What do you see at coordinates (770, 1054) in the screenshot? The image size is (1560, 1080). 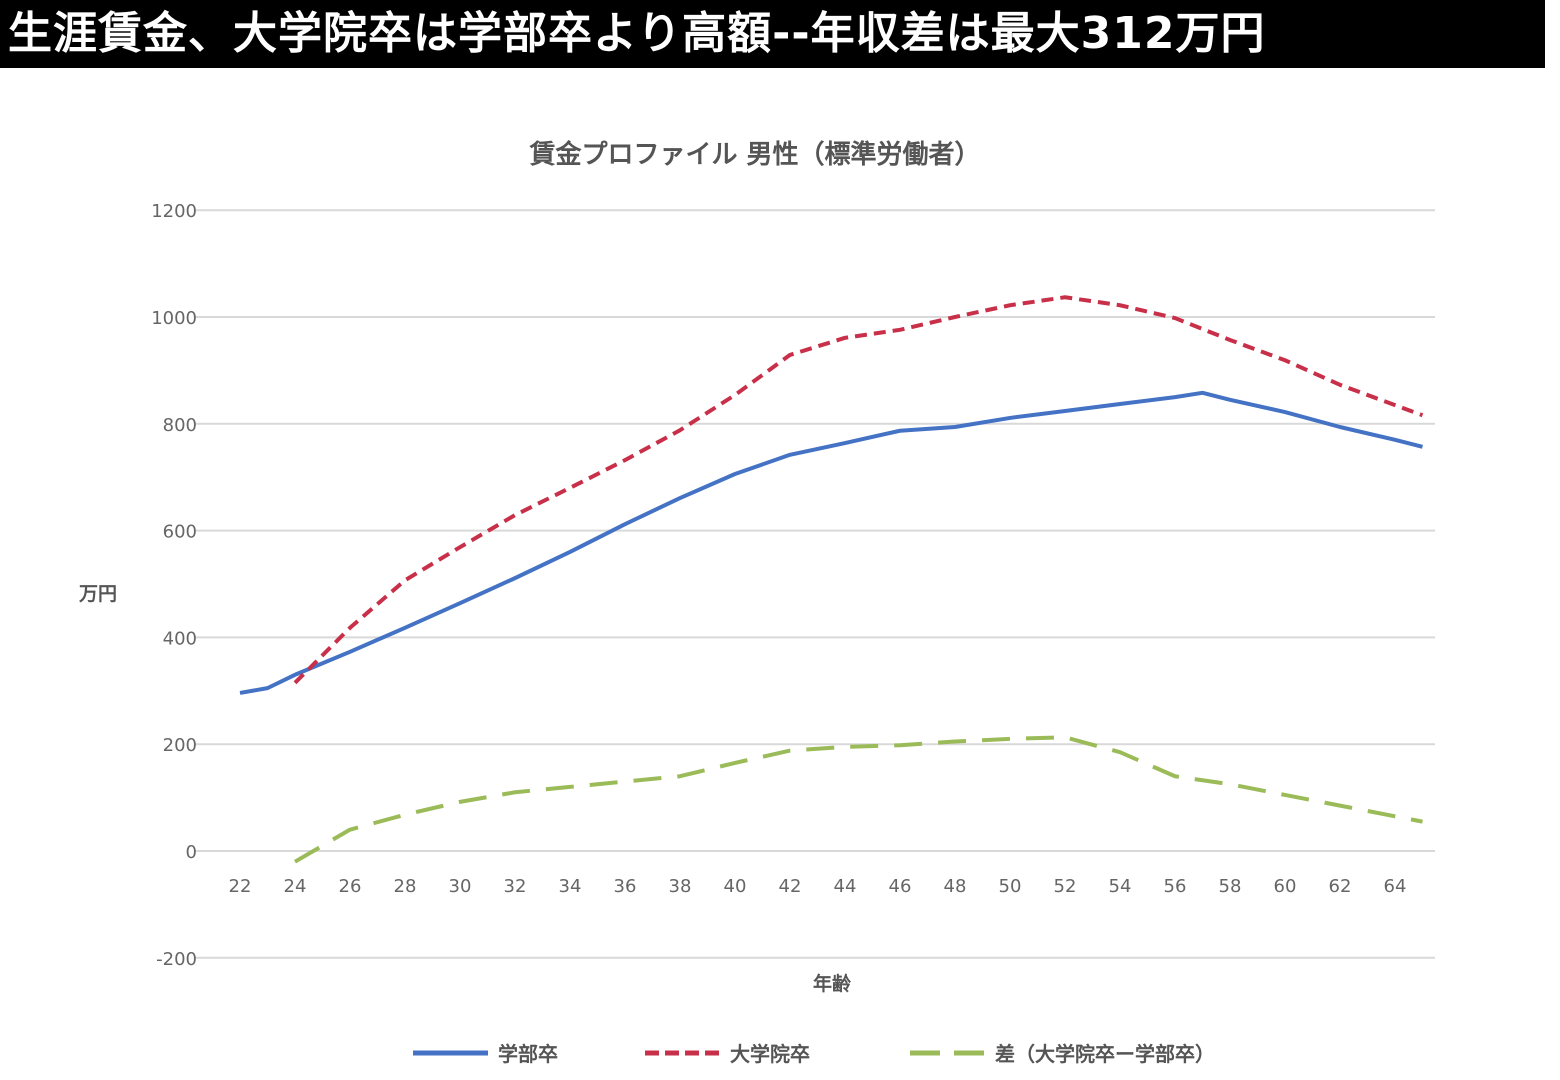 I see `legend-label-1: 大学院卒` at bounding box center [770, 1054].